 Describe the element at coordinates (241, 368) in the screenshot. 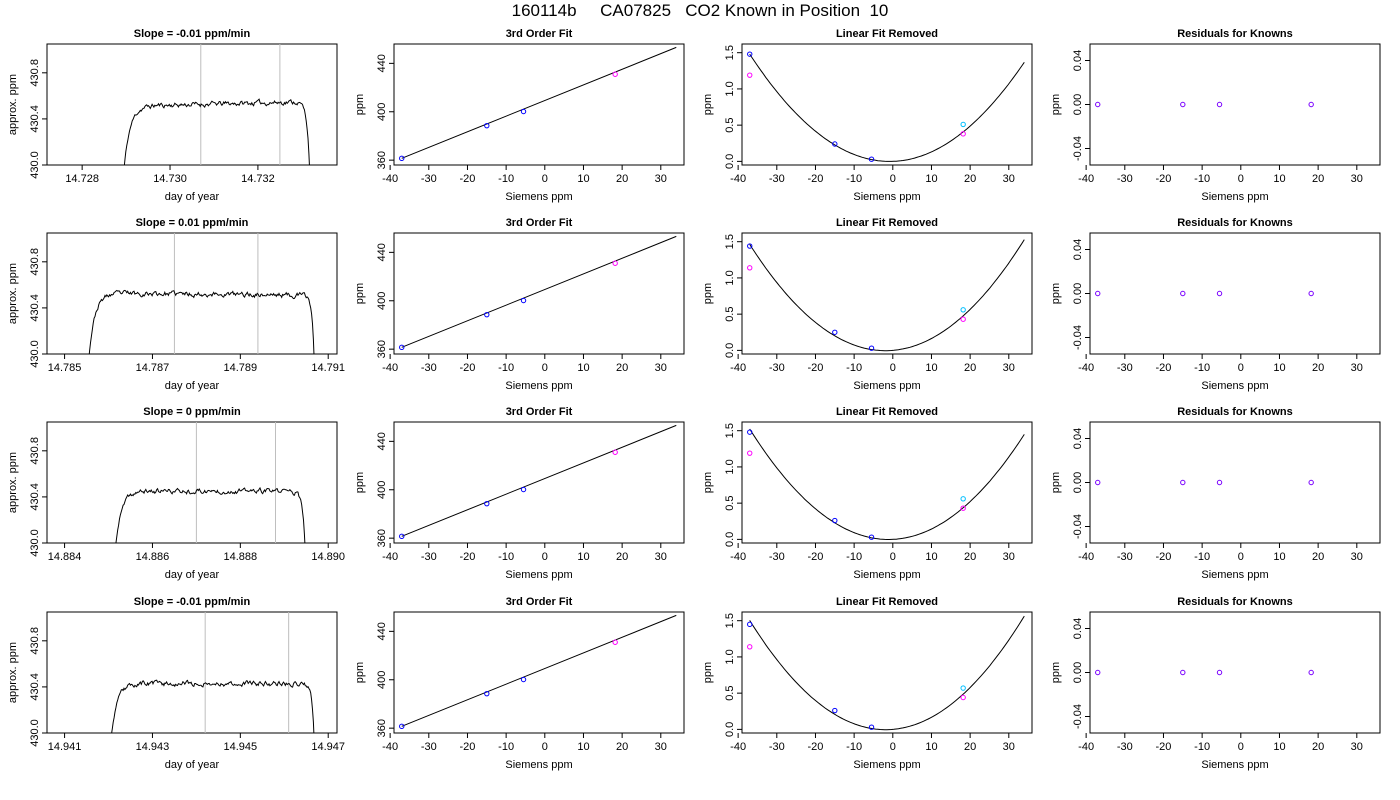

I see `x-tick-label: 14.789` at that location.